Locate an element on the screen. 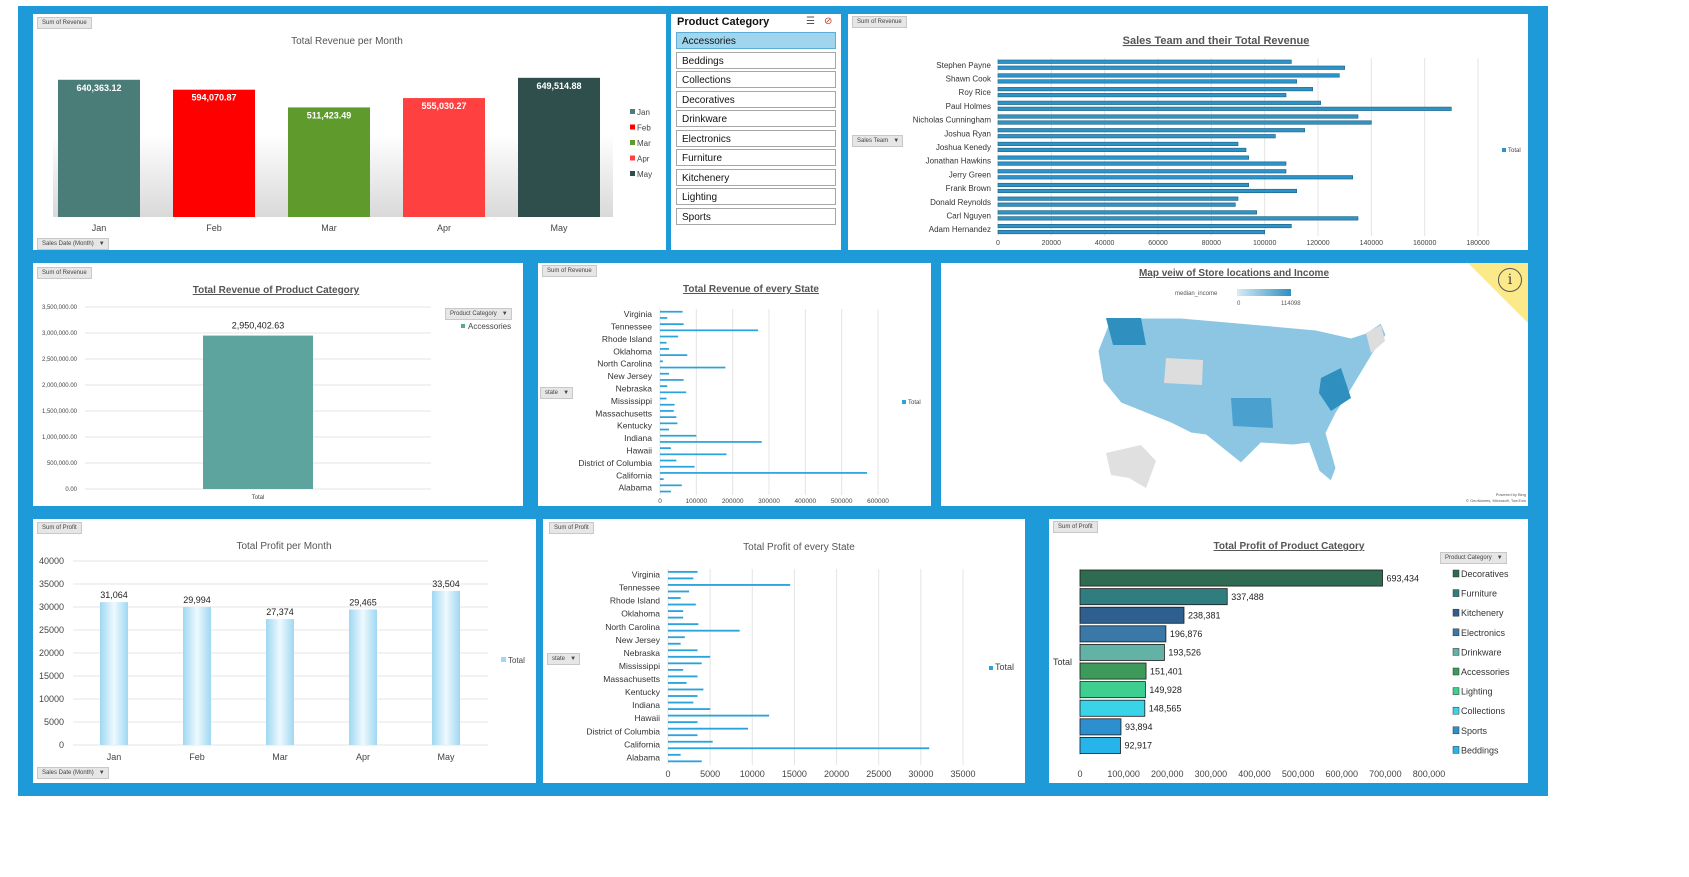  info-icon: i is located at coordinates (1510, 280).